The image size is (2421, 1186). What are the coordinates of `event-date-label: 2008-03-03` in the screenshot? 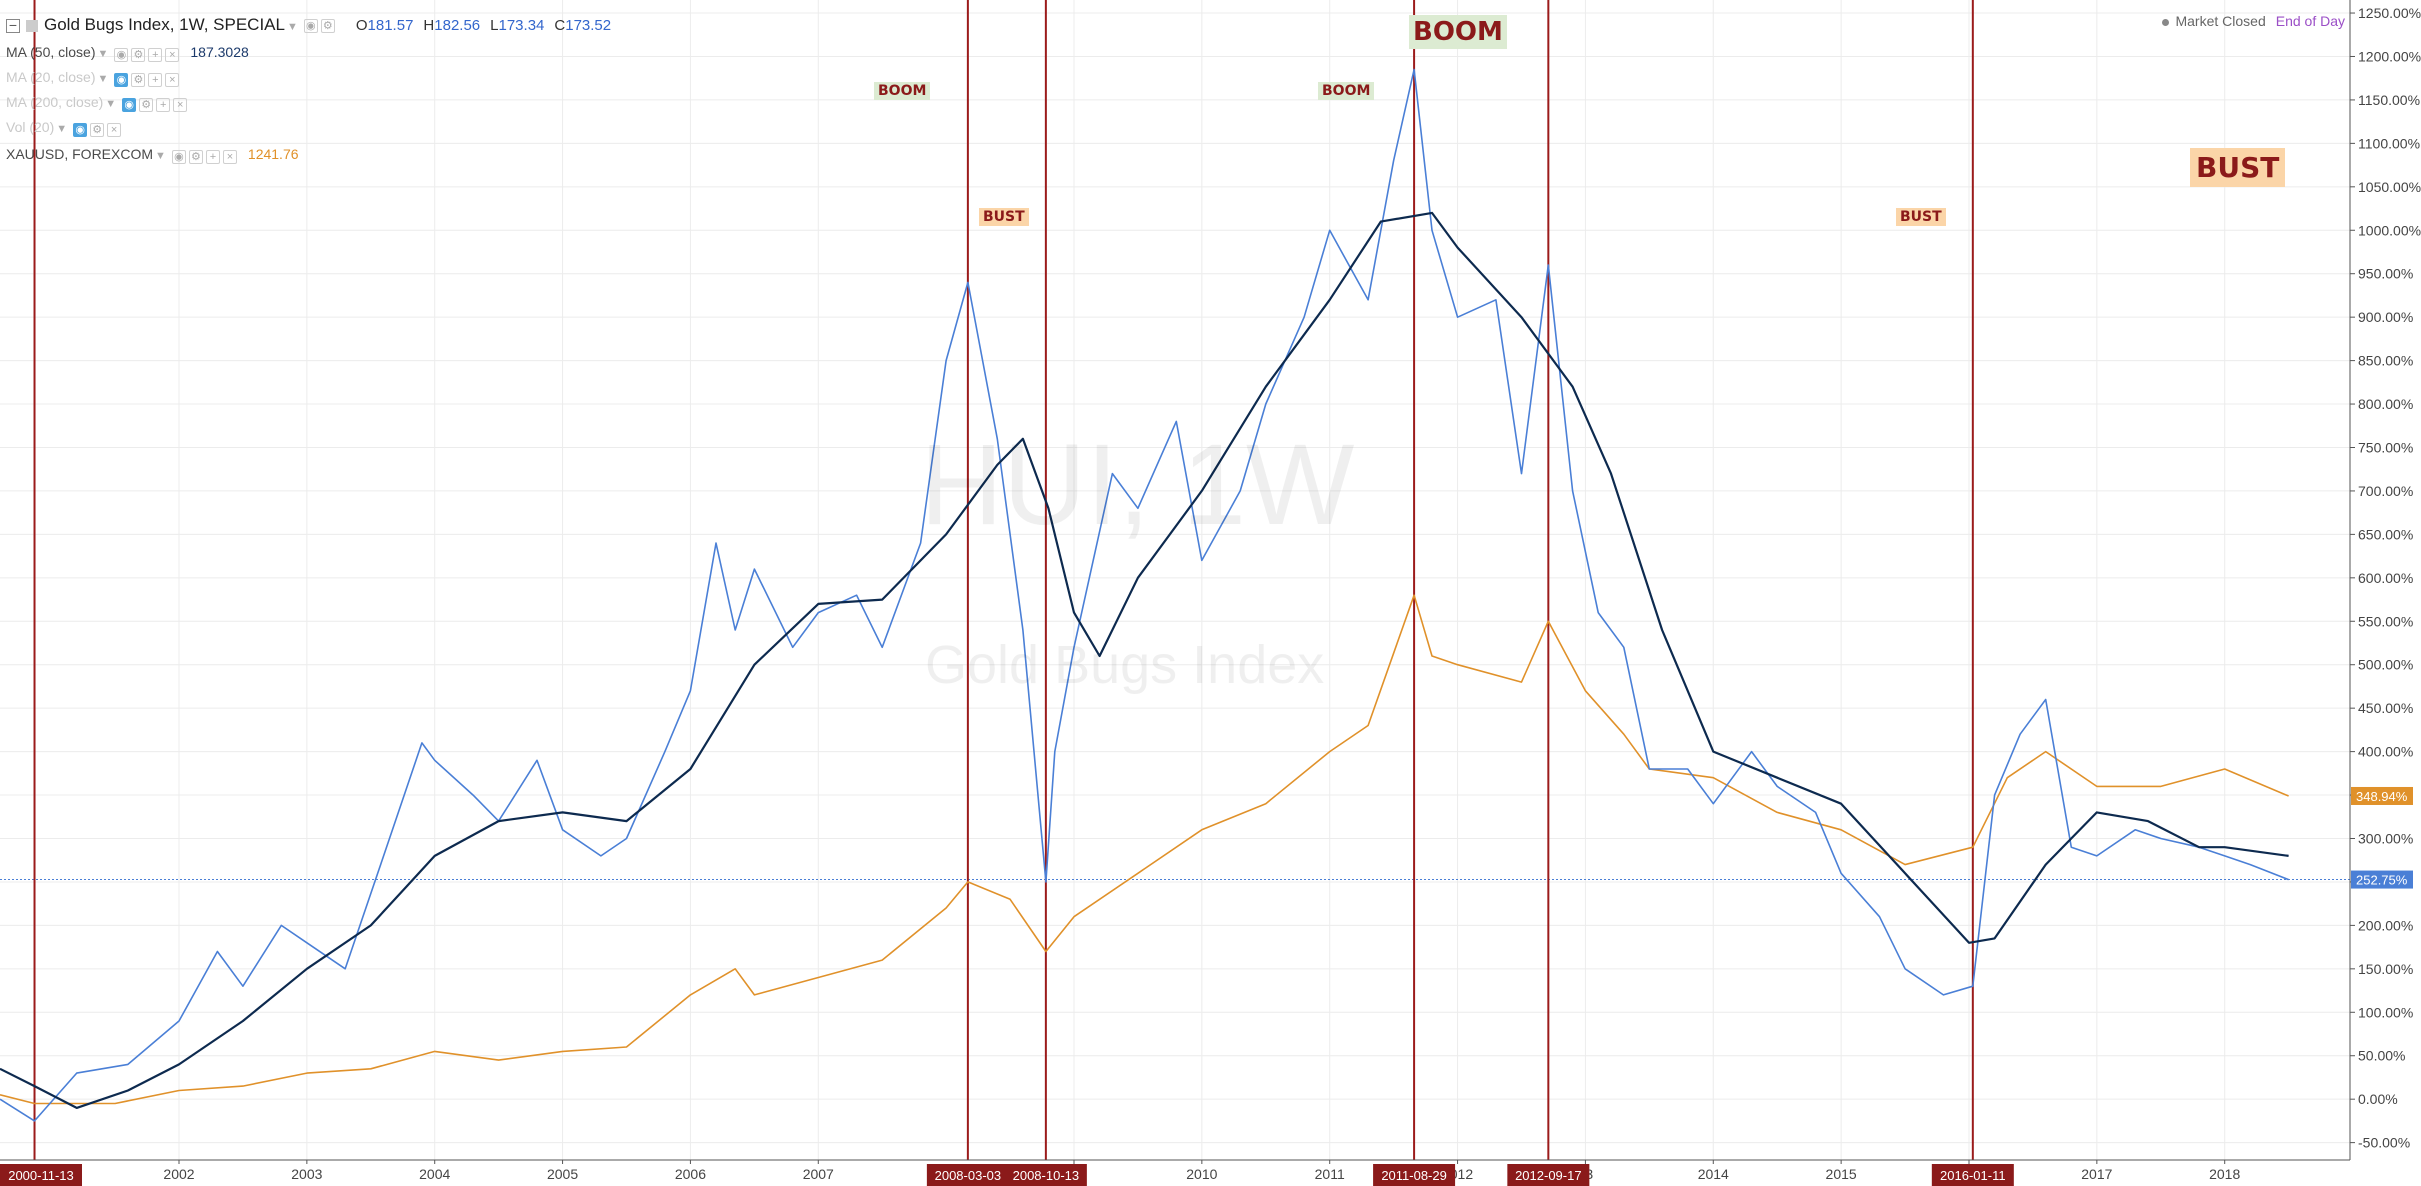 It's located at (968, 1175).